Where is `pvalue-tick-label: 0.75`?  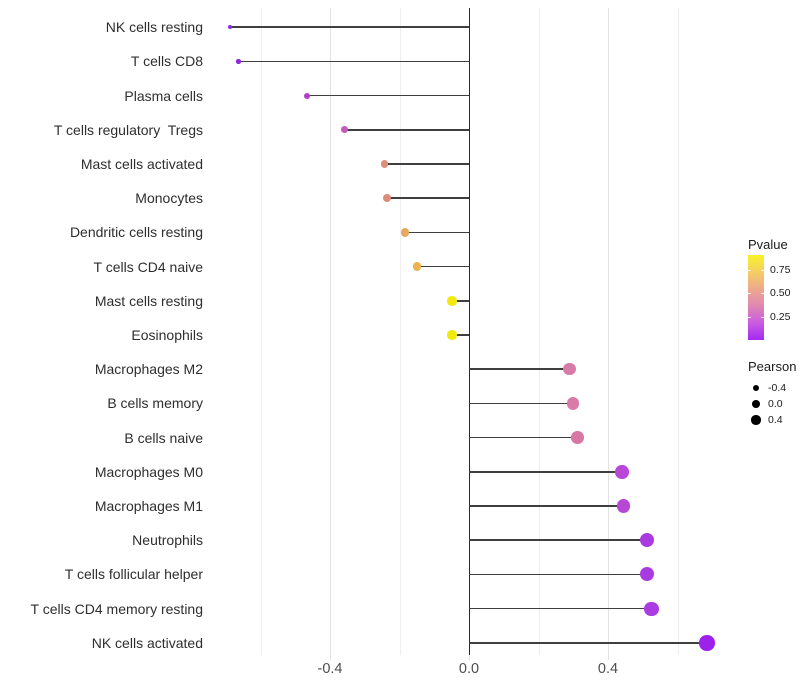 pvalue-tick-label: 0.75 is located at coordinates (780, 269).